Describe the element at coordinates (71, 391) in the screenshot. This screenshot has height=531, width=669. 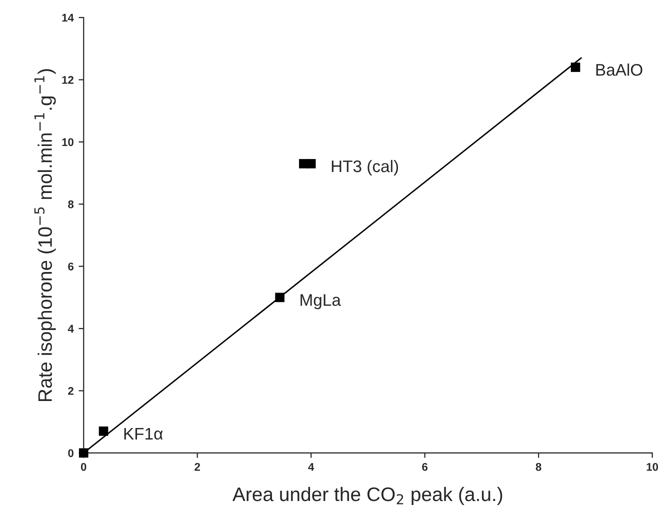
I see `y-tick-label: 2` at that location.